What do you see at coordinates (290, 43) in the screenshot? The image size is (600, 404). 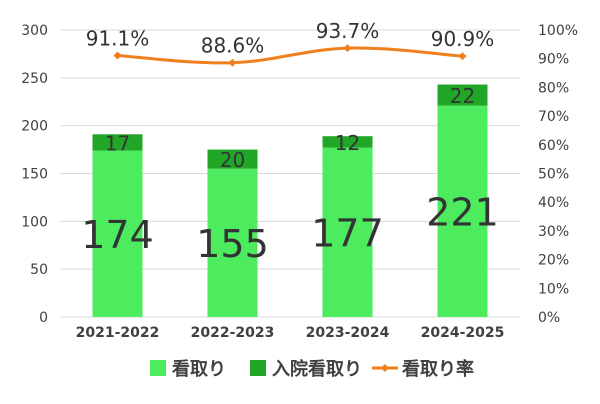 I see `rate-line: 91.1% 88.6% 93.7% 90.9%` at bounding box center [290, 43].